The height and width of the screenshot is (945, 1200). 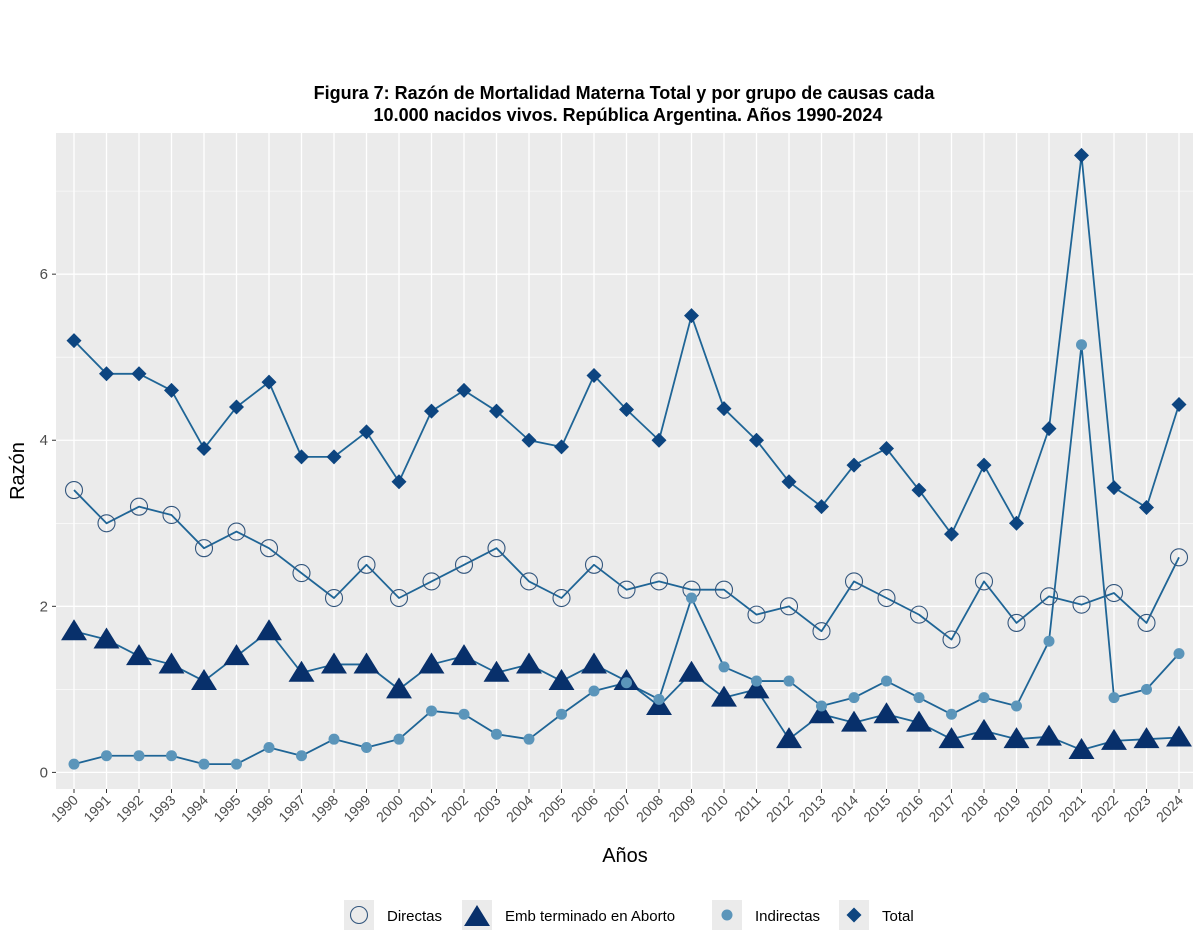 I want to click on x-tick-label: 2018, so click(x=974, y=808).